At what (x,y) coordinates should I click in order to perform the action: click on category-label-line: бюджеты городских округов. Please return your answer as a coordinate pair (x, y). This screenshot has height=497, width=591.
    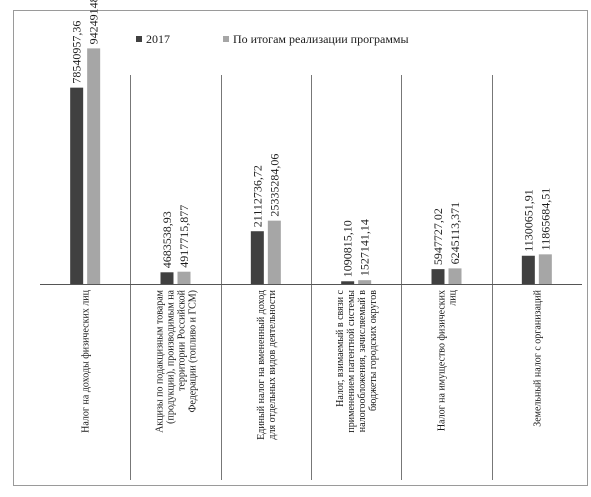
    Looking at the image, I should click on (373, 350).